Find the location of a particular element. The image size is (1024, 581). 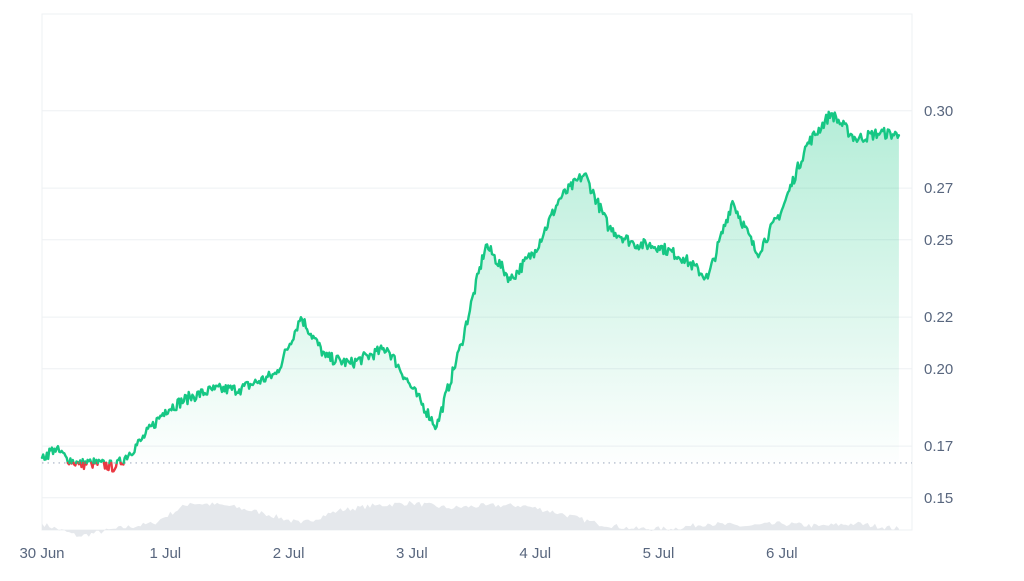

x-tick-label: 3 Jul is located at coordinates (412, 553).